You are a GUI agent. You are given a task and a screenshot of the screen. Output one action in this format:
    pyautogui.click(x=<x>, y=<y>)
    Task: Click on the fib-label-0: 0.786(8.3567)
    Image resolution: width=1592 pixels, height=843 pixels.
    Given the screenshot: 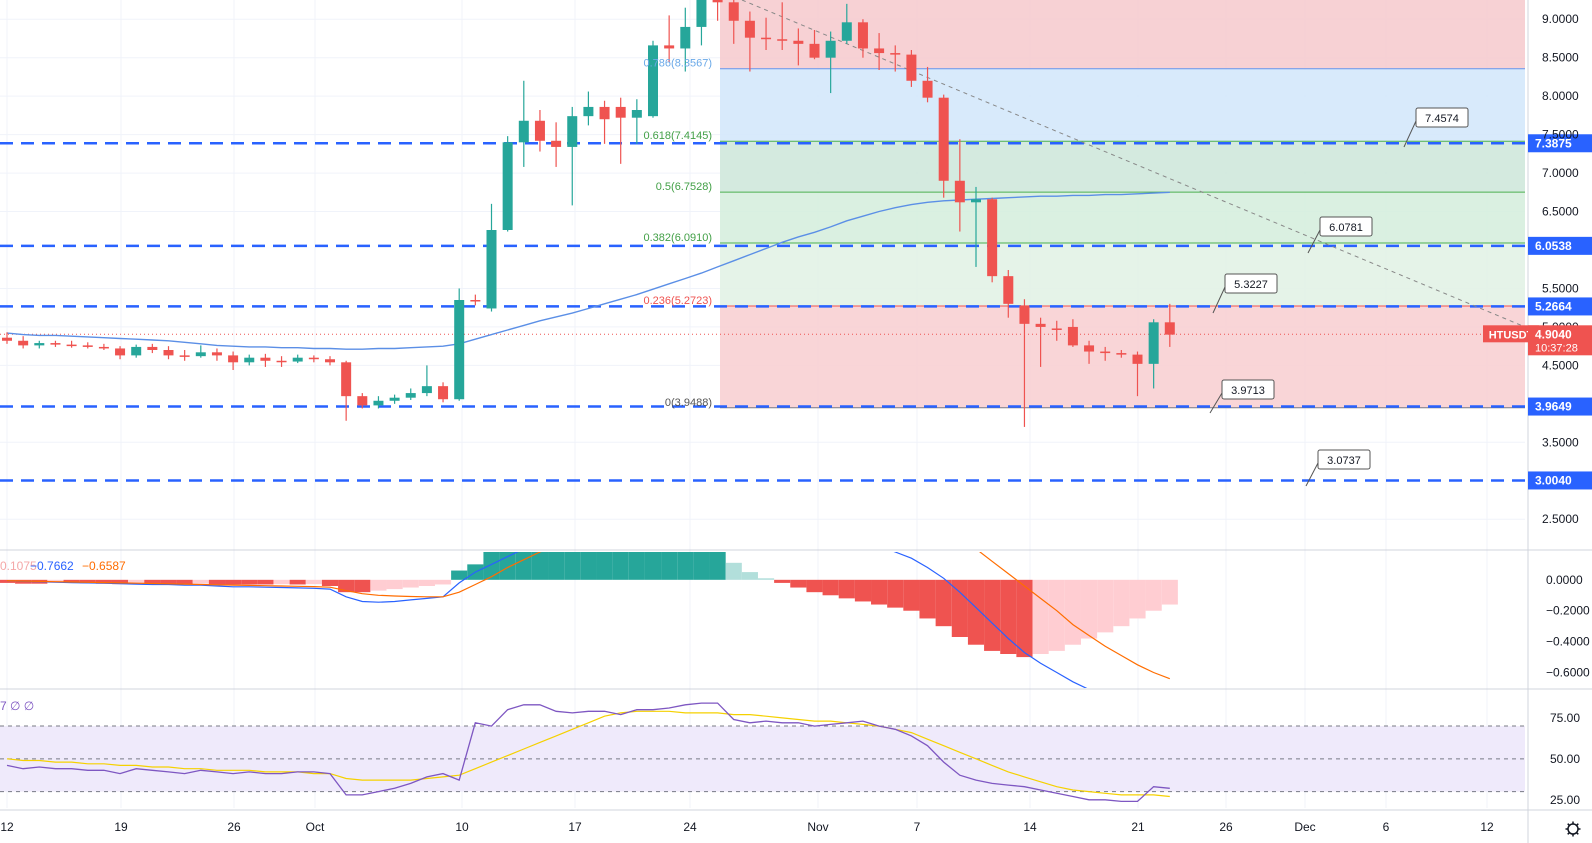 What is the action you would take?
    pyautogui.click(x=678, y=64)
    